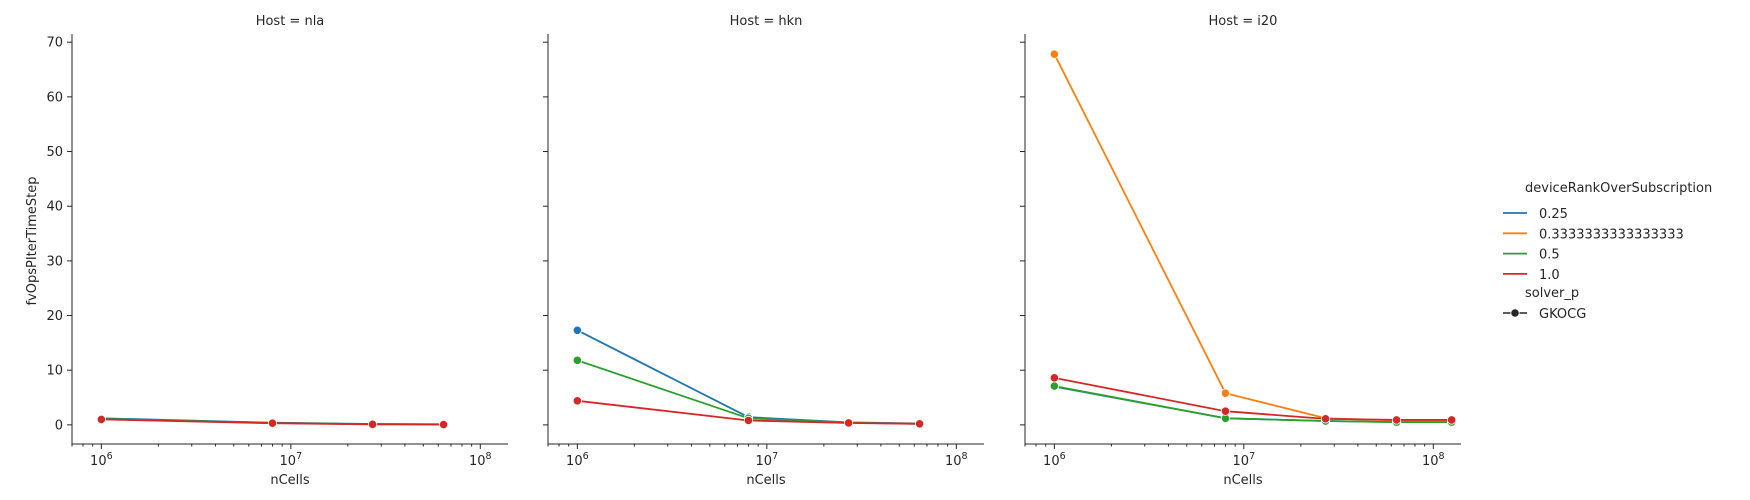 The image size is (1750, 500). Describe the element at coordinates (54, 261) in the screenshot. I see `y-tick-label: 30` at that location.